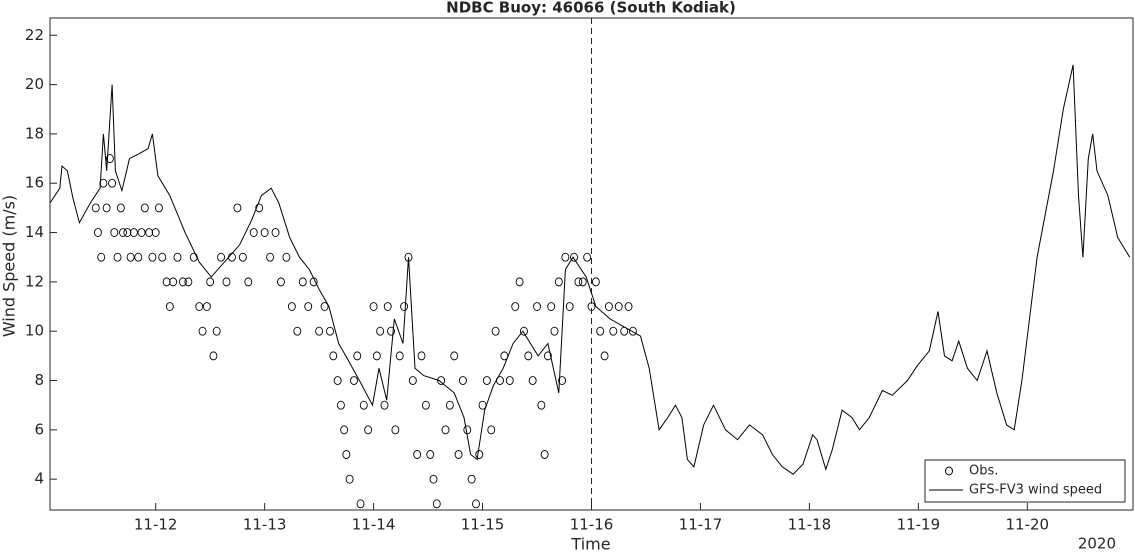 This screenshot has height=554, width=1135. I want to click on x-tick-label: 11-16, so click(592, 525).